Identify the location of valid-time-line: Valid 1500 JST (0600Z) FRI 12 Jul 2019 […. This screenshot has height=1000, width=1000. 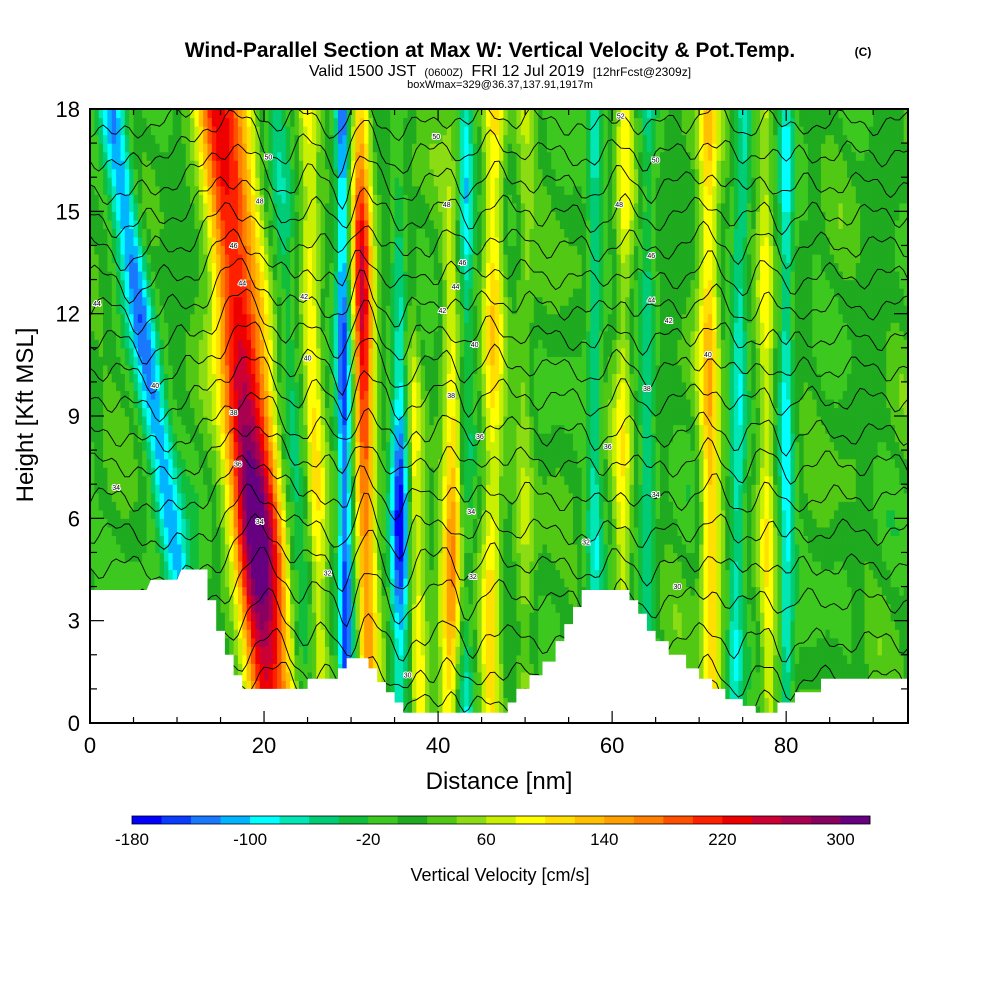
(500, 71).